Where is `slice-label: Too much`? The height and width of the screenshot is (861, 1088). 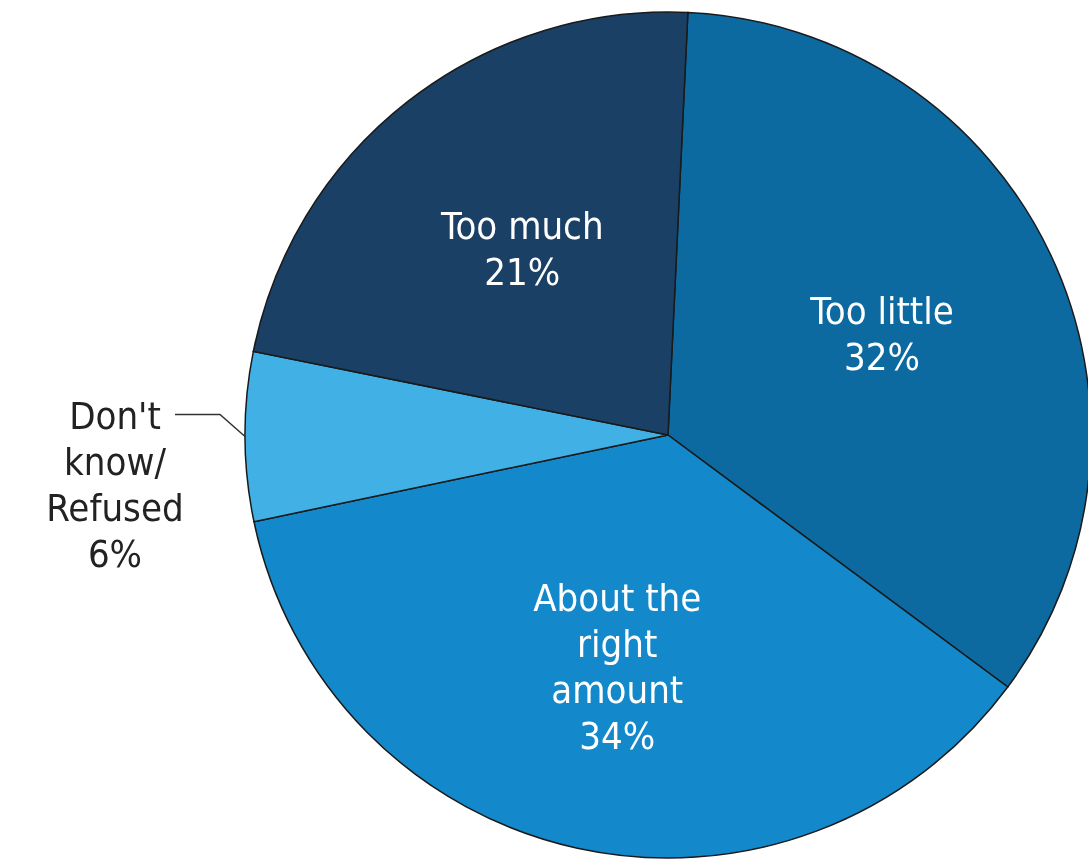 slice-label: Too much is located at coordinates (522, 226).